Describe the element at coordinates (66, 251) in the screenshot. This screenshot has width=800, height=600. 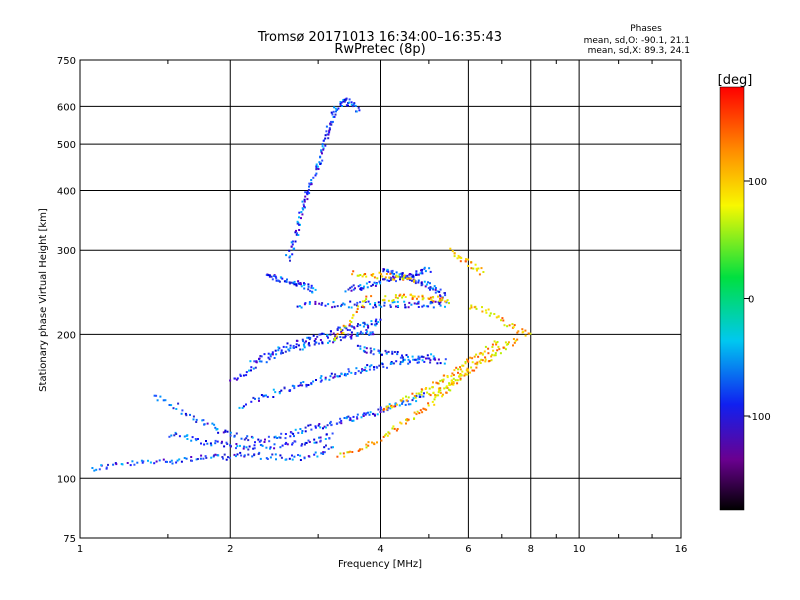
I see `y-tick-label: 300` at that location.